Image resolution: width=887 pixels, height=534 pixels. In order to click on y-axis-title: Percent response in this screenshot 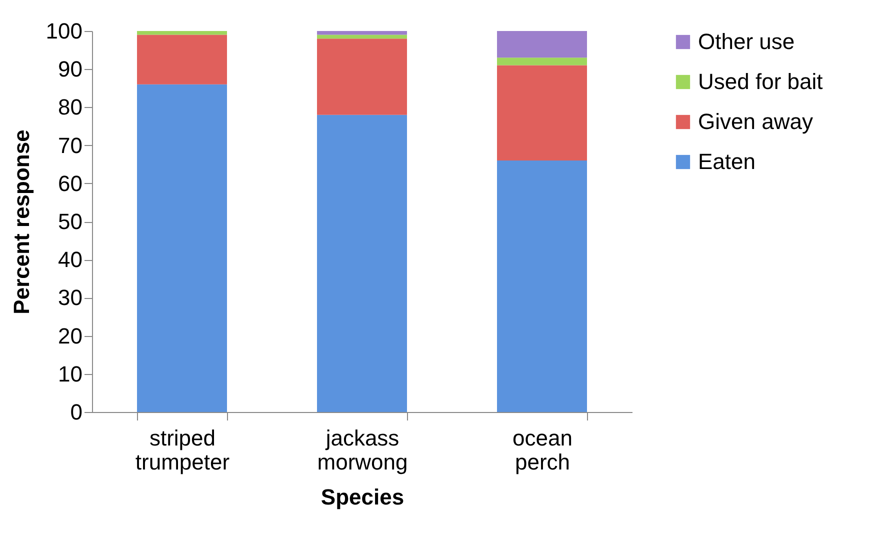, I will do `click(21, 222)`.